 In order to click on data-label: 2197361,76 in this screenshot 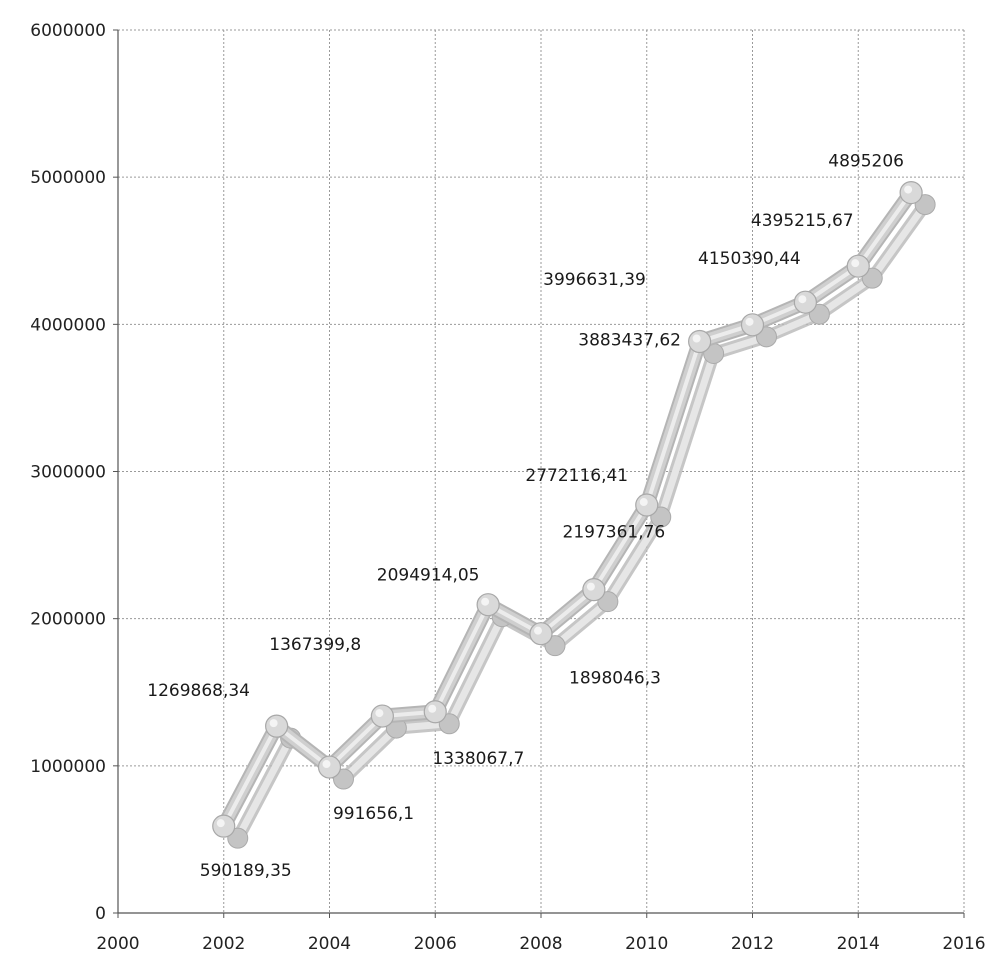, I will do `click(614, 533)`.